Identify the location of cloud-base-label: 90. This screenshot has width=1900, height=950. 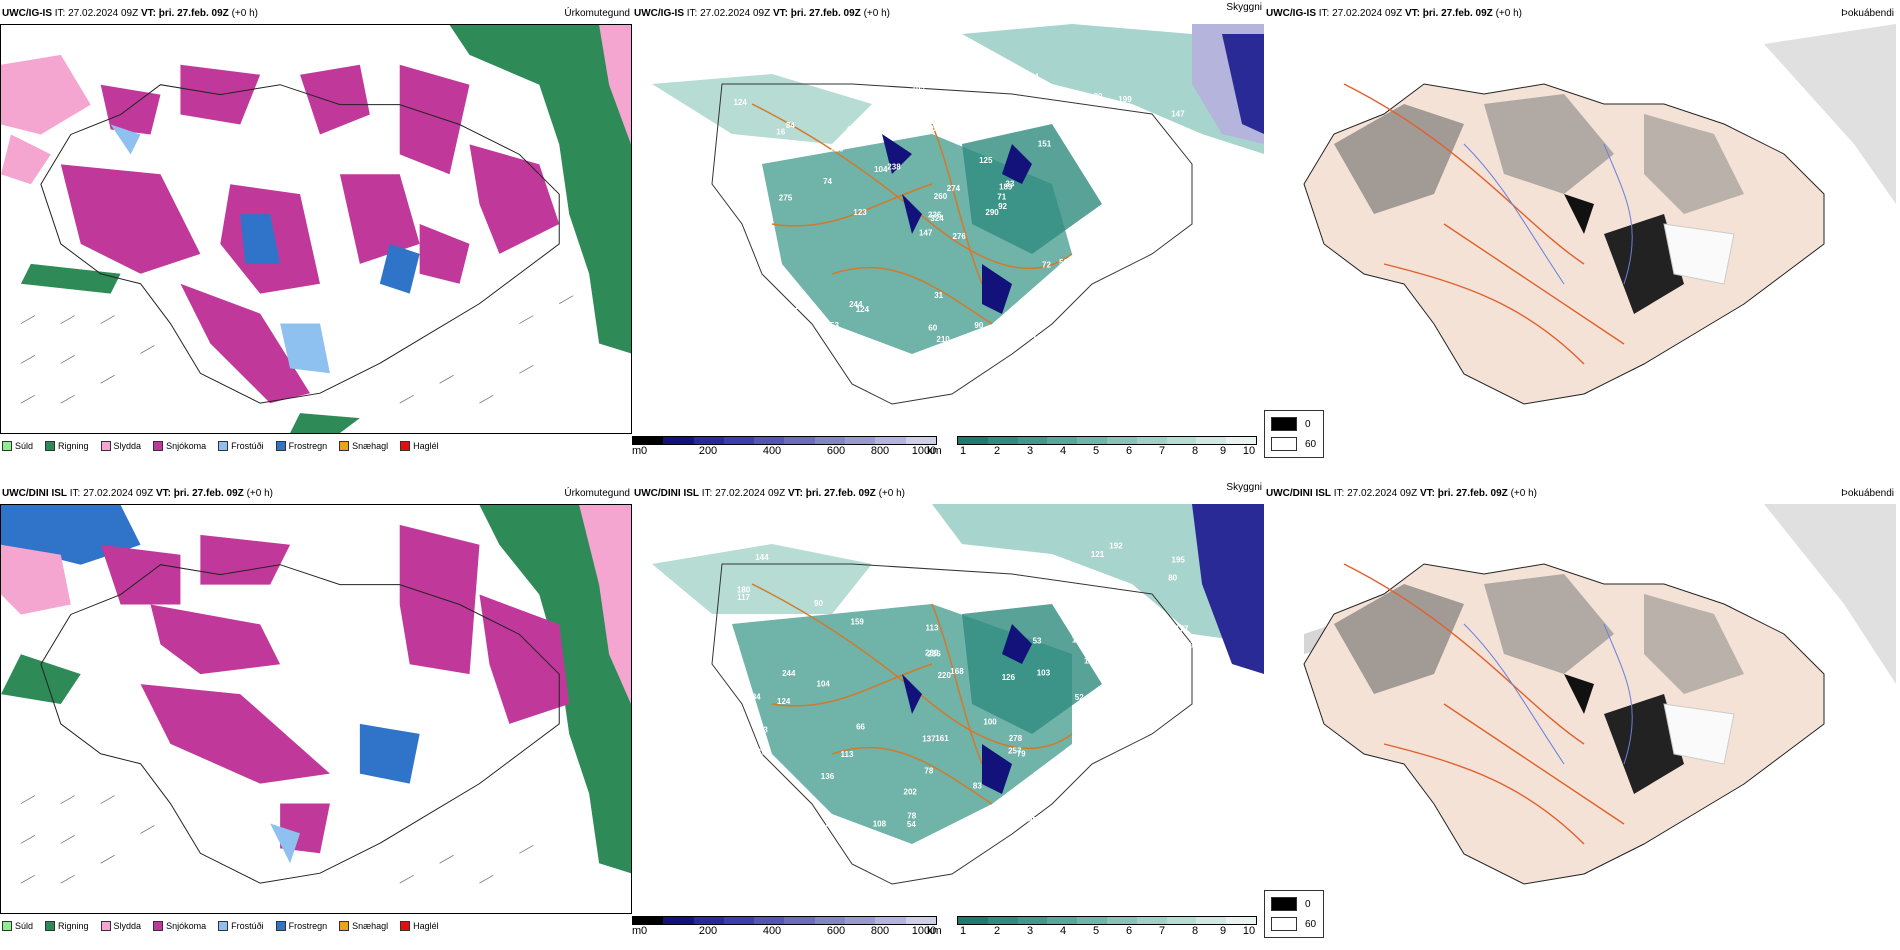
(978, 325).